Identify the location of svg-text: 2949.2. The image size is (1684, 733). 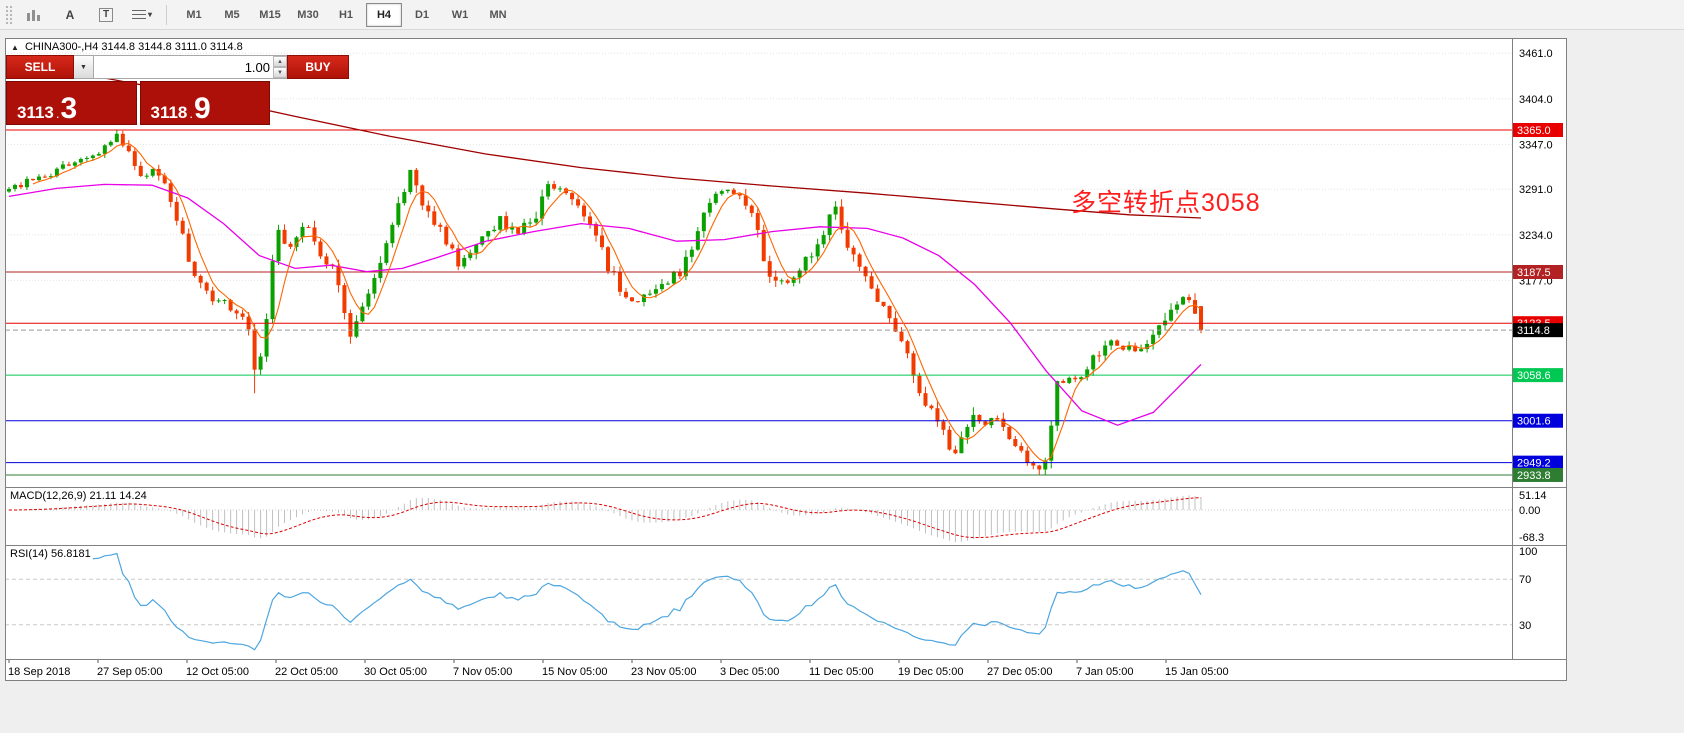
(1534, 464).